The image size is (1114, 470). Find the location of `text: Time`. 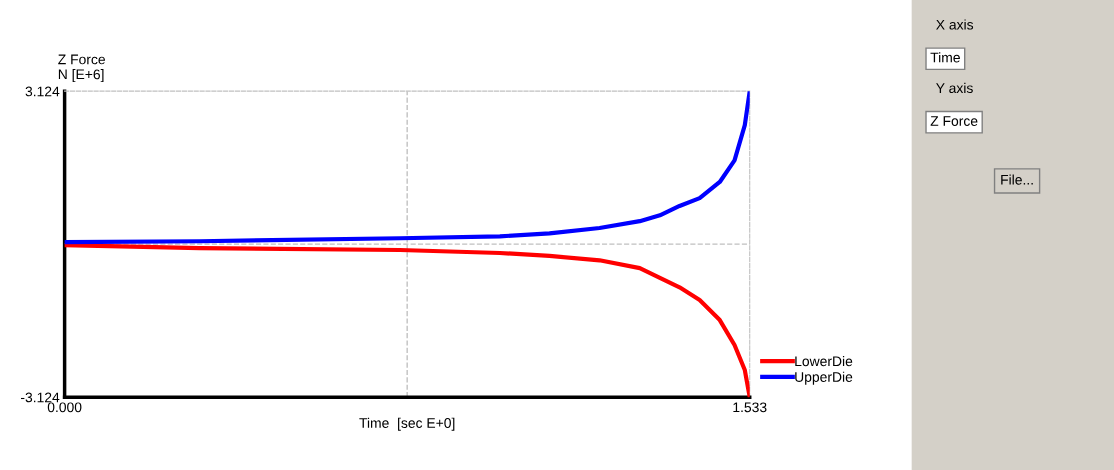

text: Time is located at coordinates (945, 57).